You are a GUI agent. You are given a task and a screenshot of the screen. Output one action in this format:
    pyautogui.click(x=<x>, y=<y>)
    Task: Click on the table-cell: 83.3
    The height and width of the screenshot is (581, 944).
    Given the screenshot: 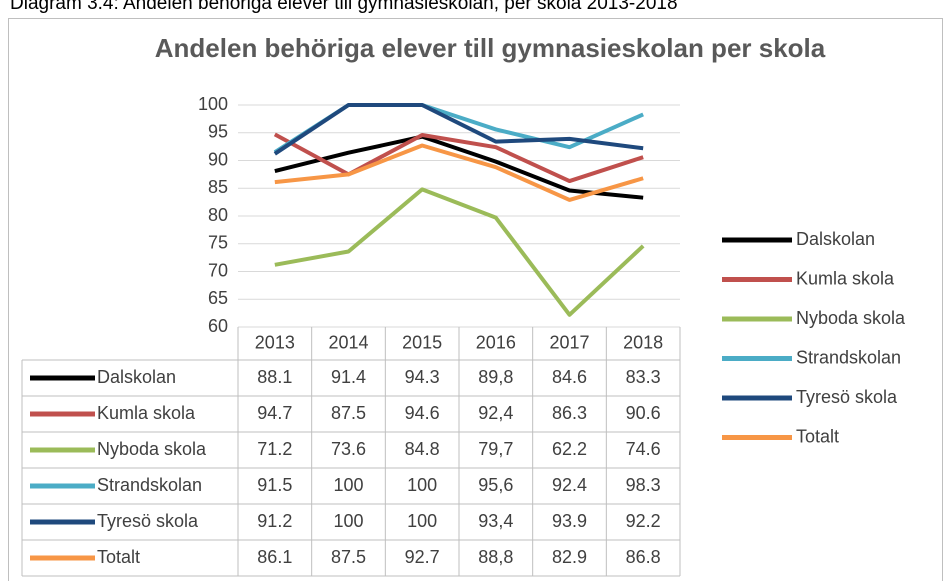 What is the action you would take?
    pyautogui.click(x=643, y=377)
    